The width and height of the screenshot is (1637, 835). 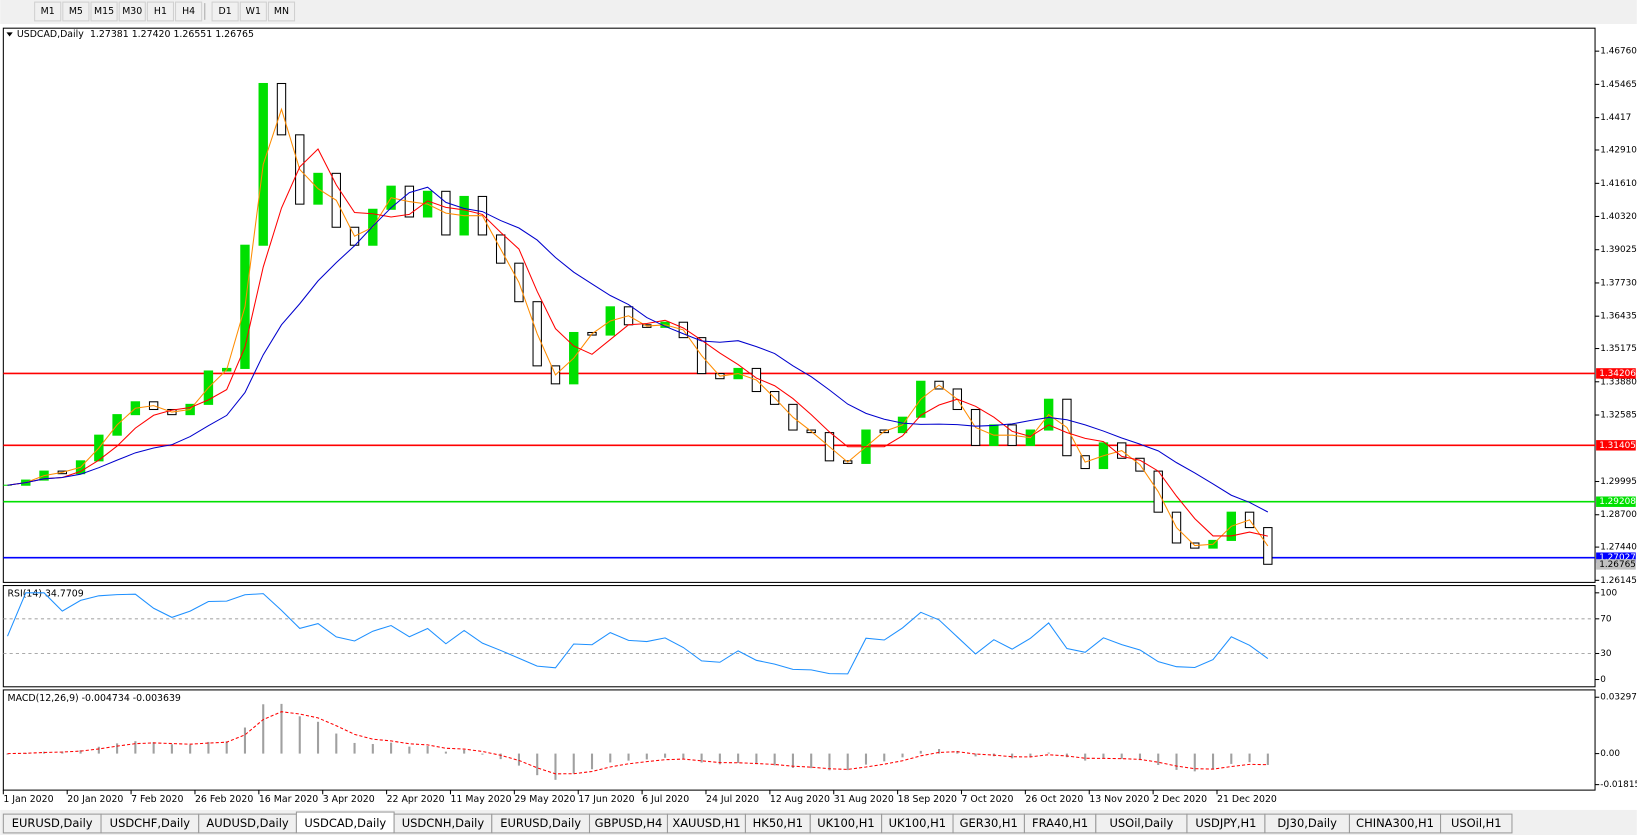 I want to click on x-tick-label: 7 Oct 2020, so click(x=987, y=799).